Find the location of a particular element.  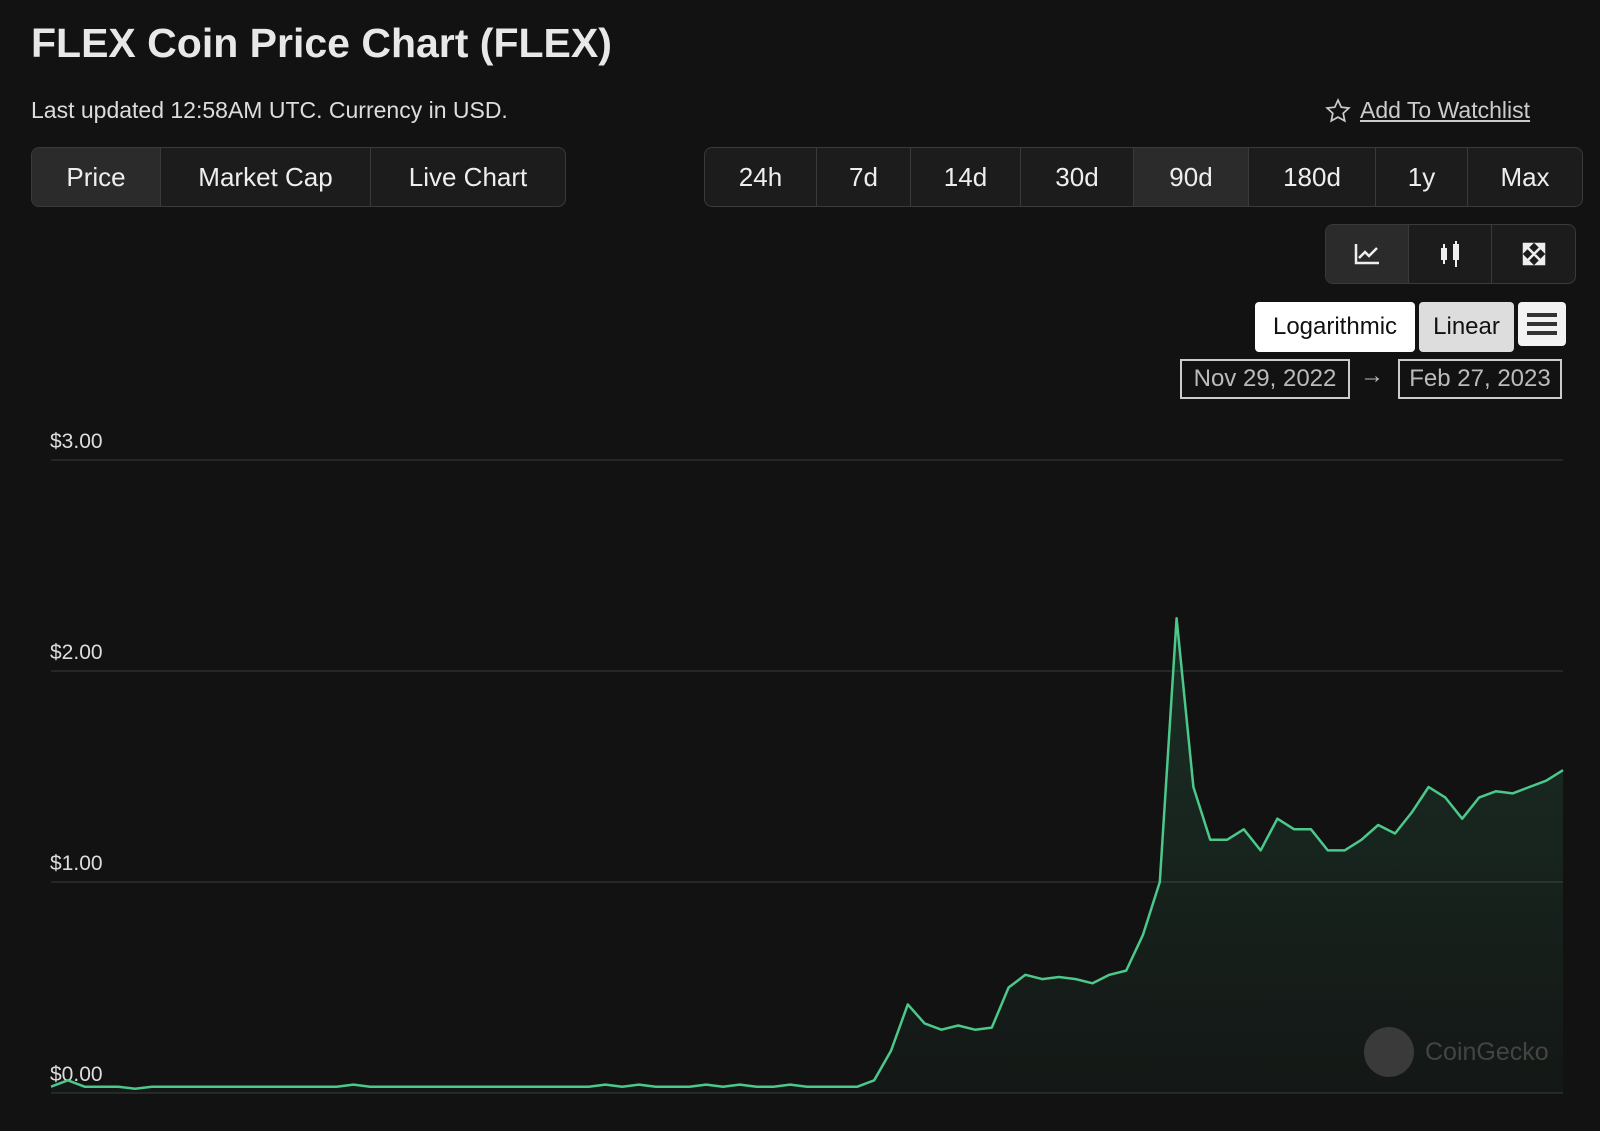

candlestick-button is located at coordinates (1450, 254).